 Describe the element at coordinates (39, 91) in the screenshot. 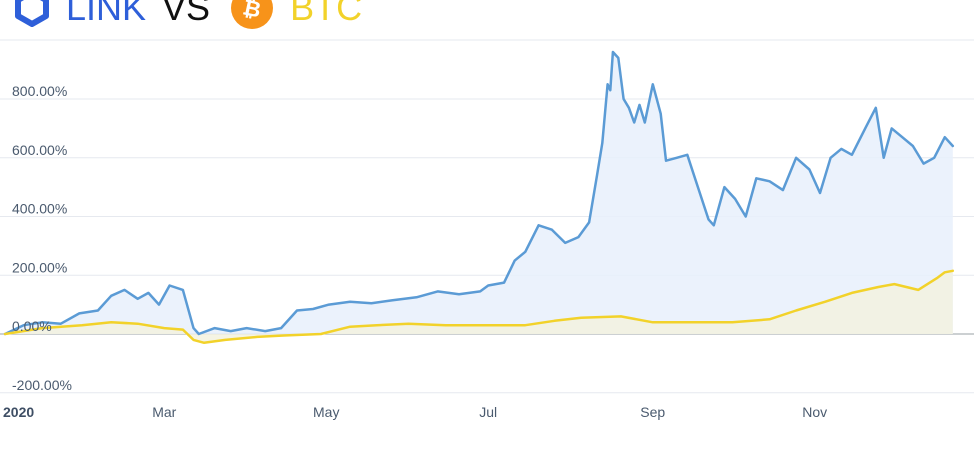

I see `y-tick-label: 800.00%` at that location.